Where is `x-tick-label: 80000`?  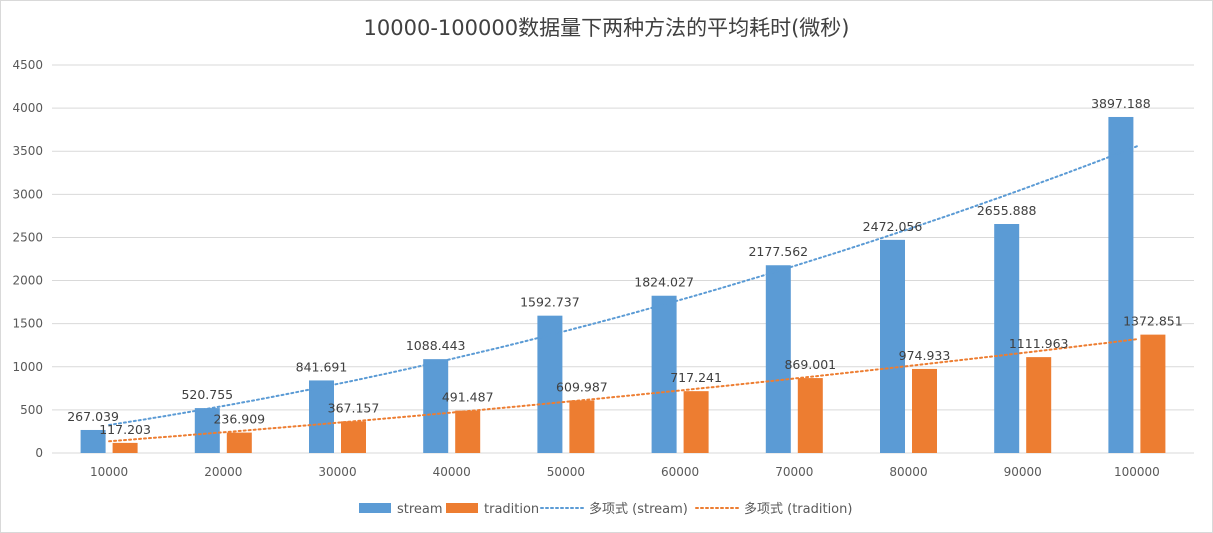
x-tick-label: 80000 is located at coordinates (908, 472).